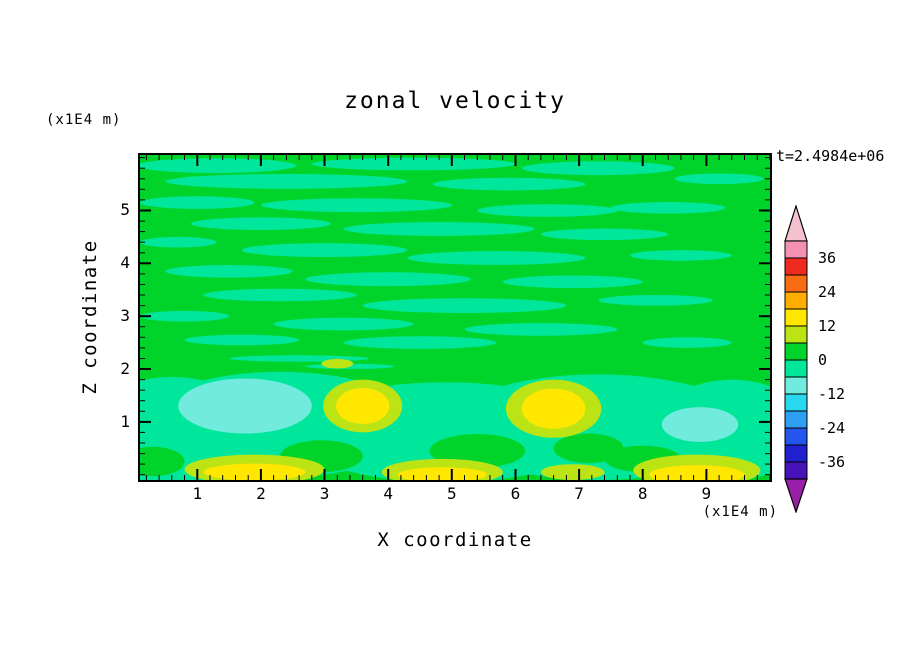 This screenshot has height=654, width=904. Describe the element at coordinates (832, 394) in the screenshot. I see `colorbar-label: -12` at that location.